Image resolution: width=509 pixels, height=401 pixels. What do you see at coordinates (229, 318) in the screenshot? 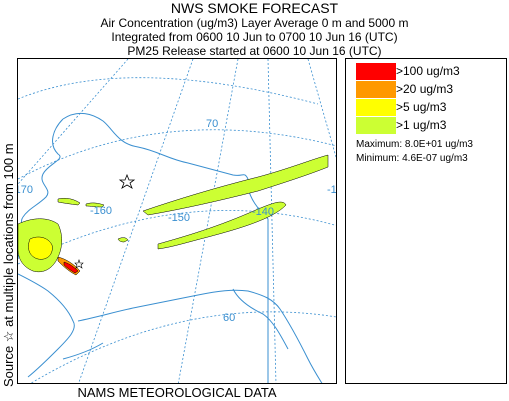
I see `lat-label-60: 60` at bounding box center [229, 318].